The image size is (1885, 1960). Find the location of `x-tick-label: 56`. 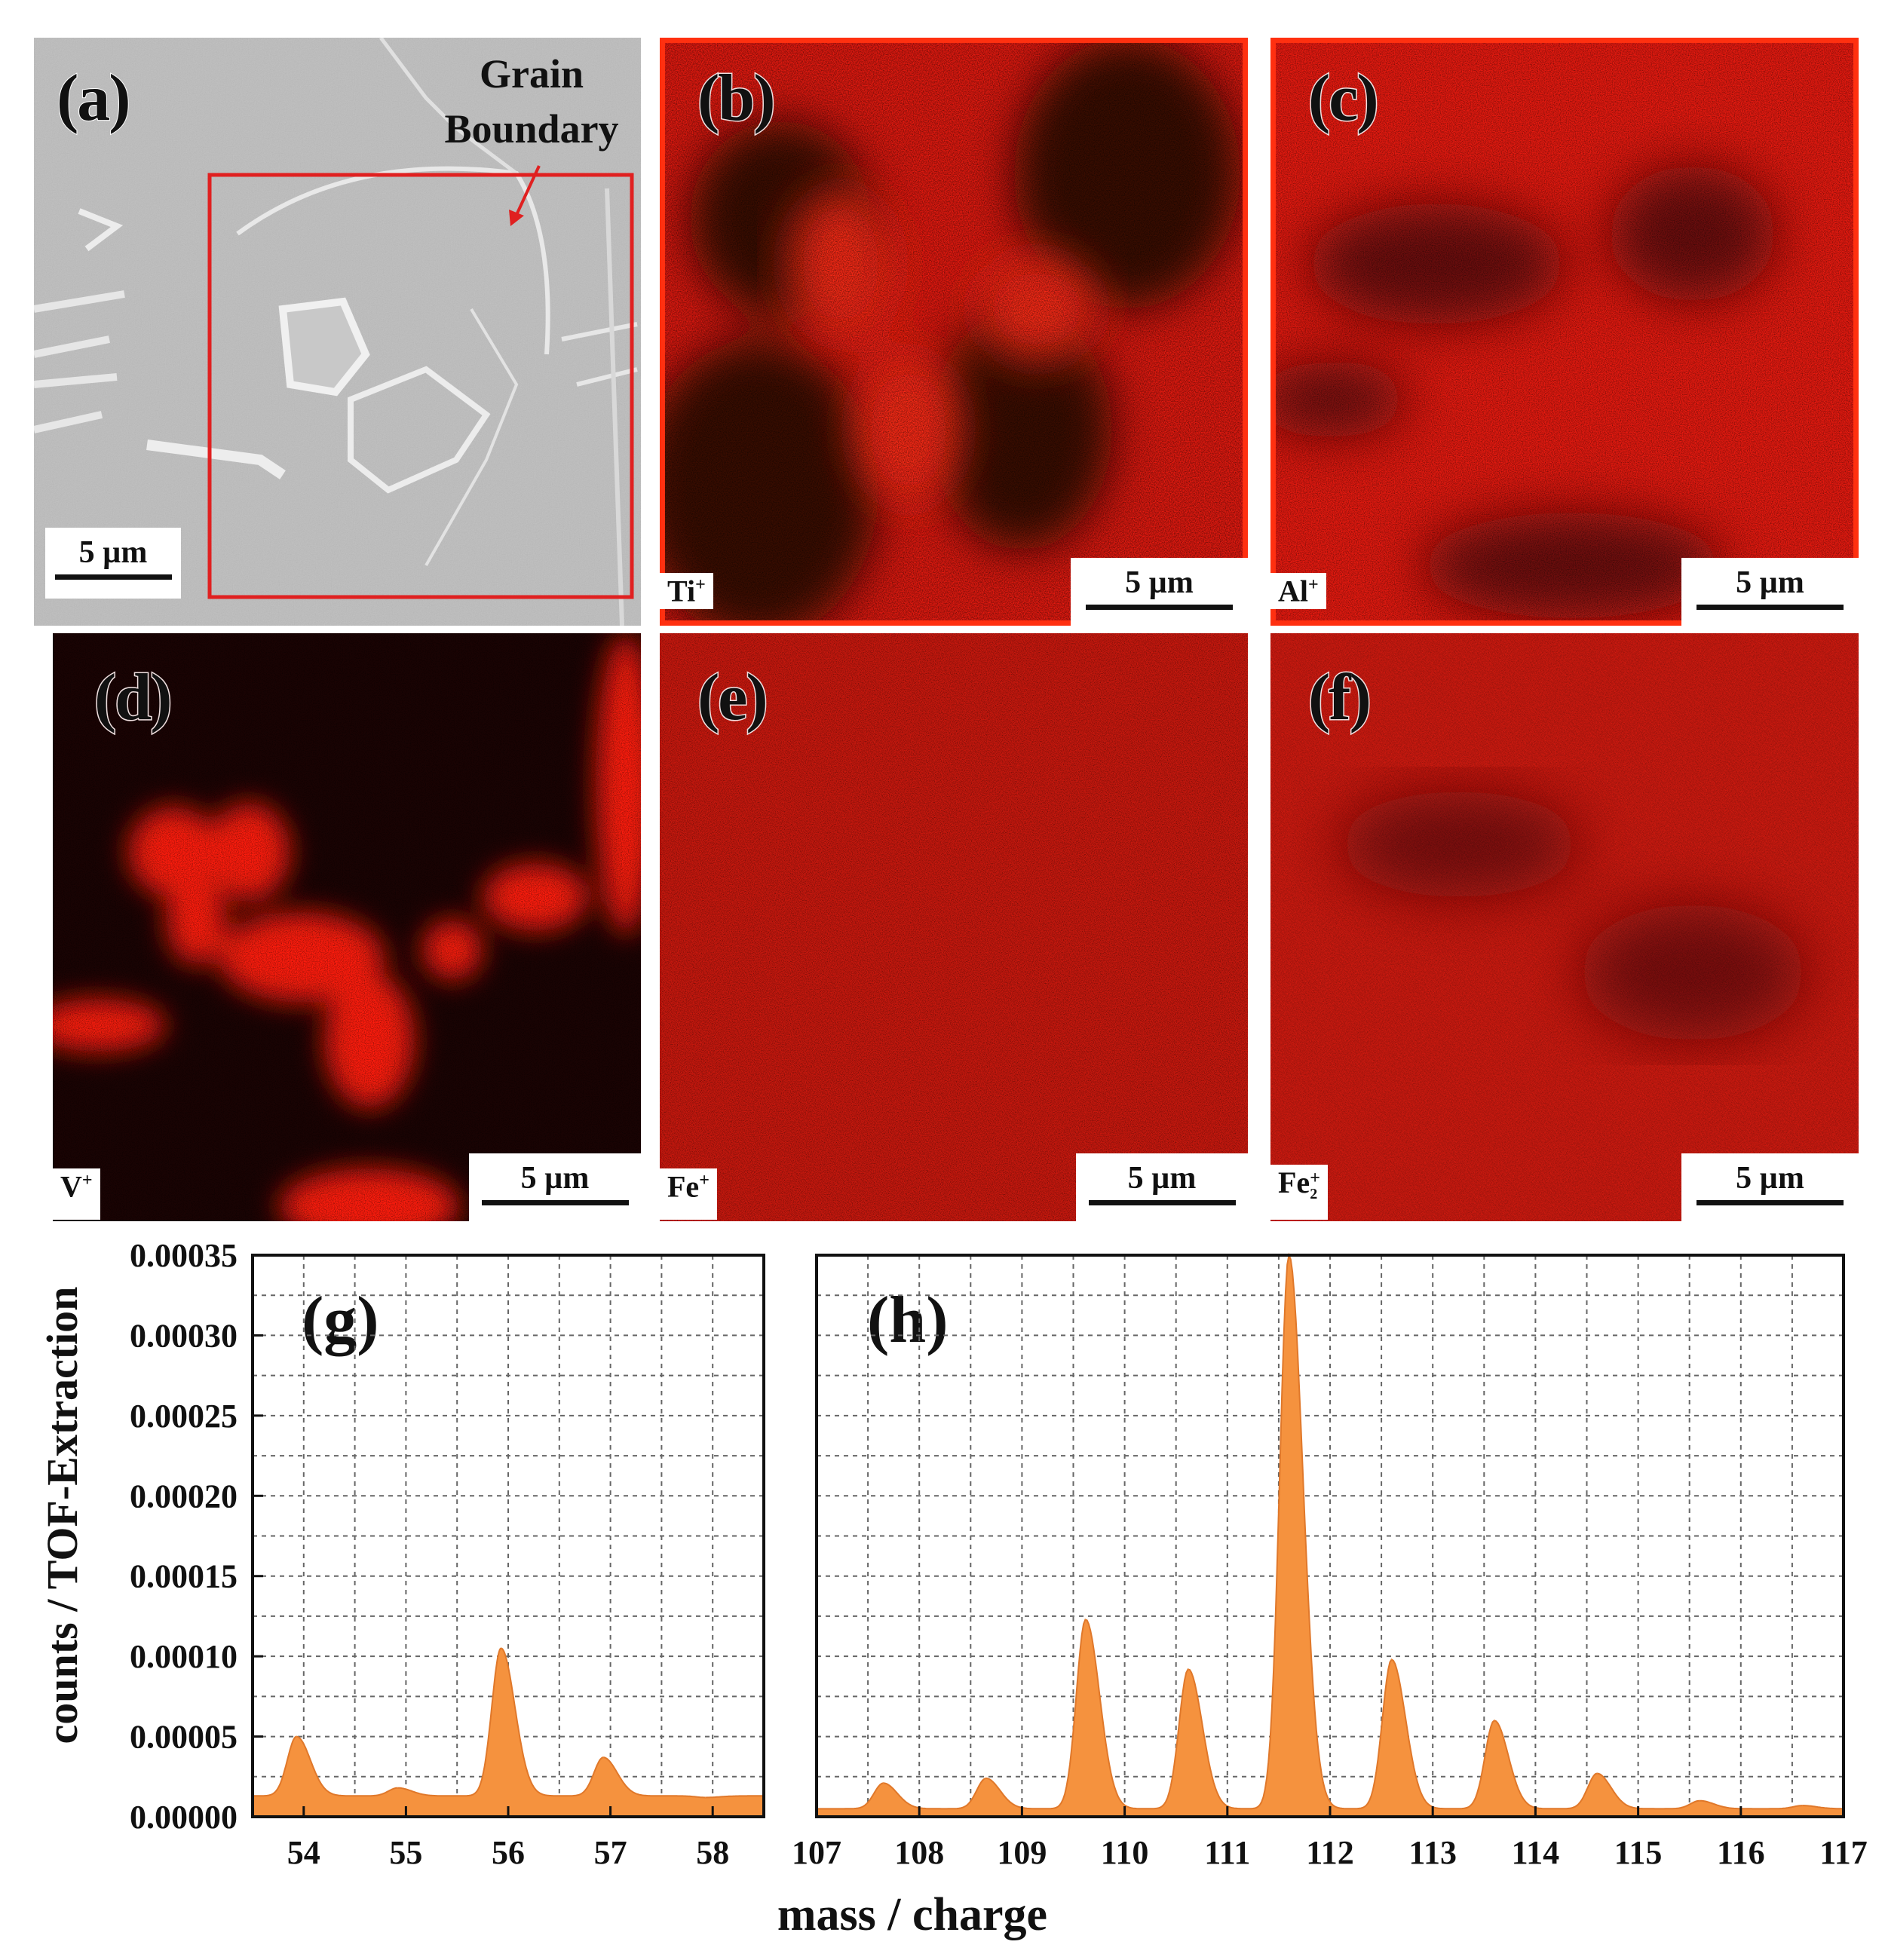

x-tick-label: 56 is located at coordinates (508, 1852).